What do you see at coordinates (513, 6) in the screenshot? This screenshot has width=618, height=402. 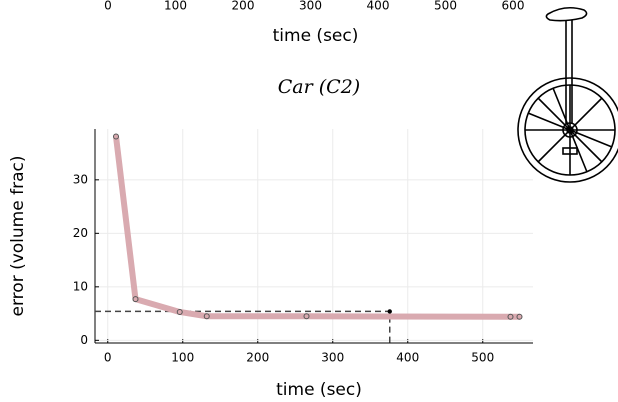 I see `x-tick-label: 600` at bounding box center [513, 6].